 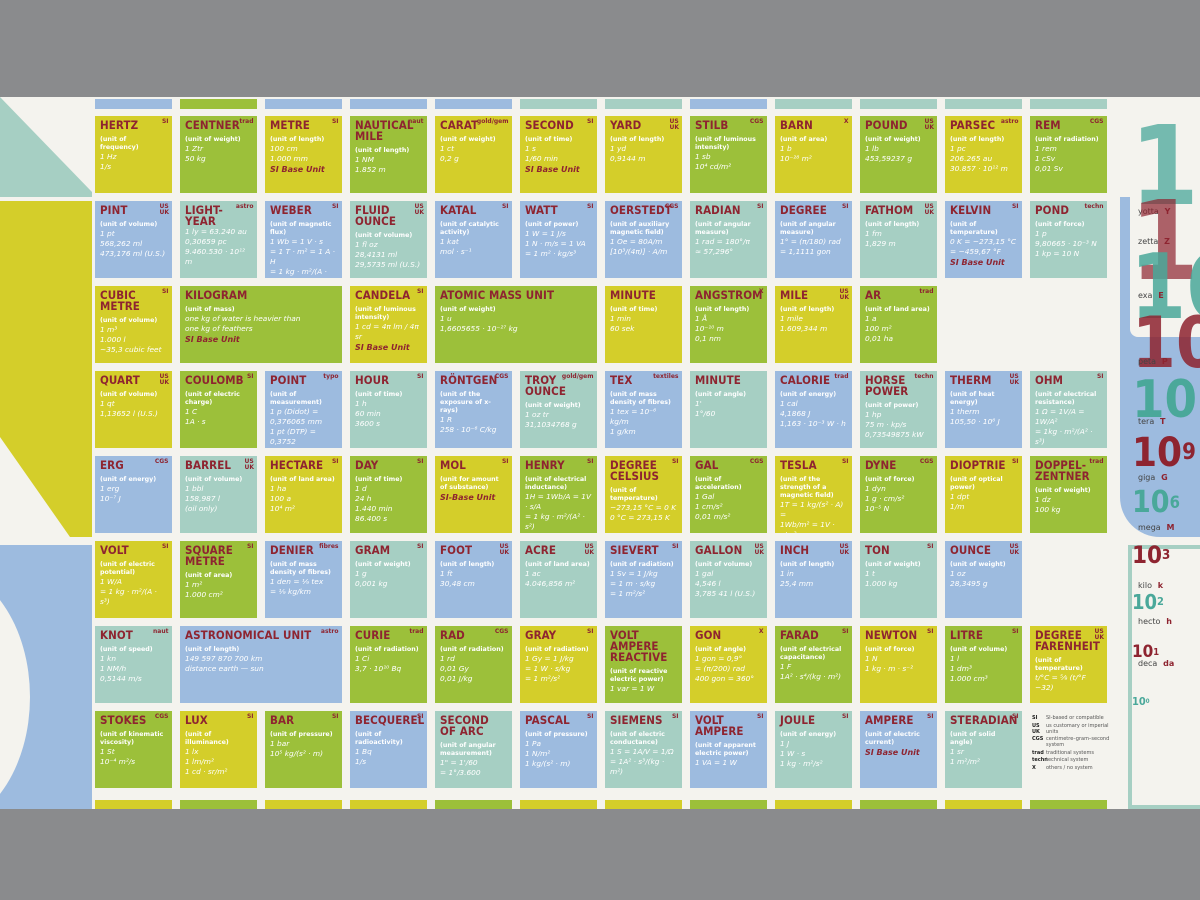 What do you see at coordinates (1165, 288) in the screenshot?
I see `prefix-number: 10` at bounding box center [1165, 288].